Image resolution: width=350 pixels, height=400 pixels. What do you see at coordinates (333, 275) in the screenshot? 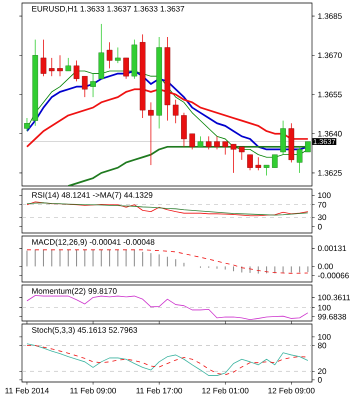
I see `y-tick-label: -0.00066` at bounding box center [333, 275].